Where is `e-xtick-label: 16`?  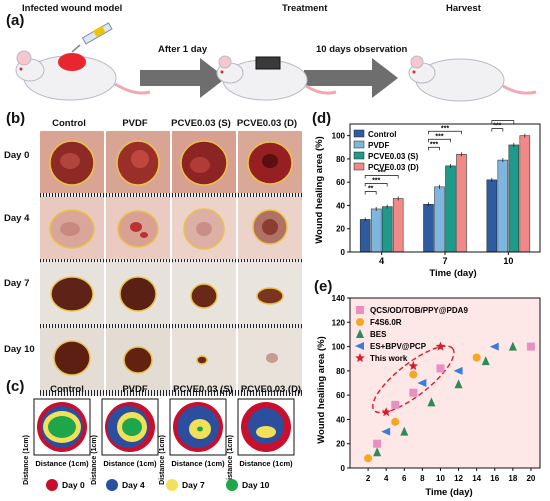
e-xtick-label: 16 is located at coordinates (494, 478).